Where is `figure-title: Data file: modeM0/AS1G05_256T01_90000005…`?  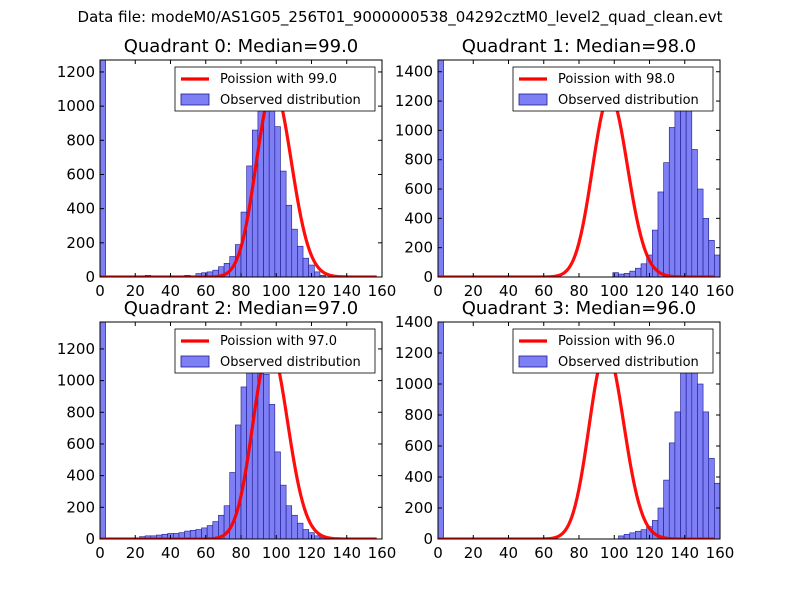 figure-title: Data file: modeM0/AS1G05_256T01_90000005… is located at coordinates (400, 17).